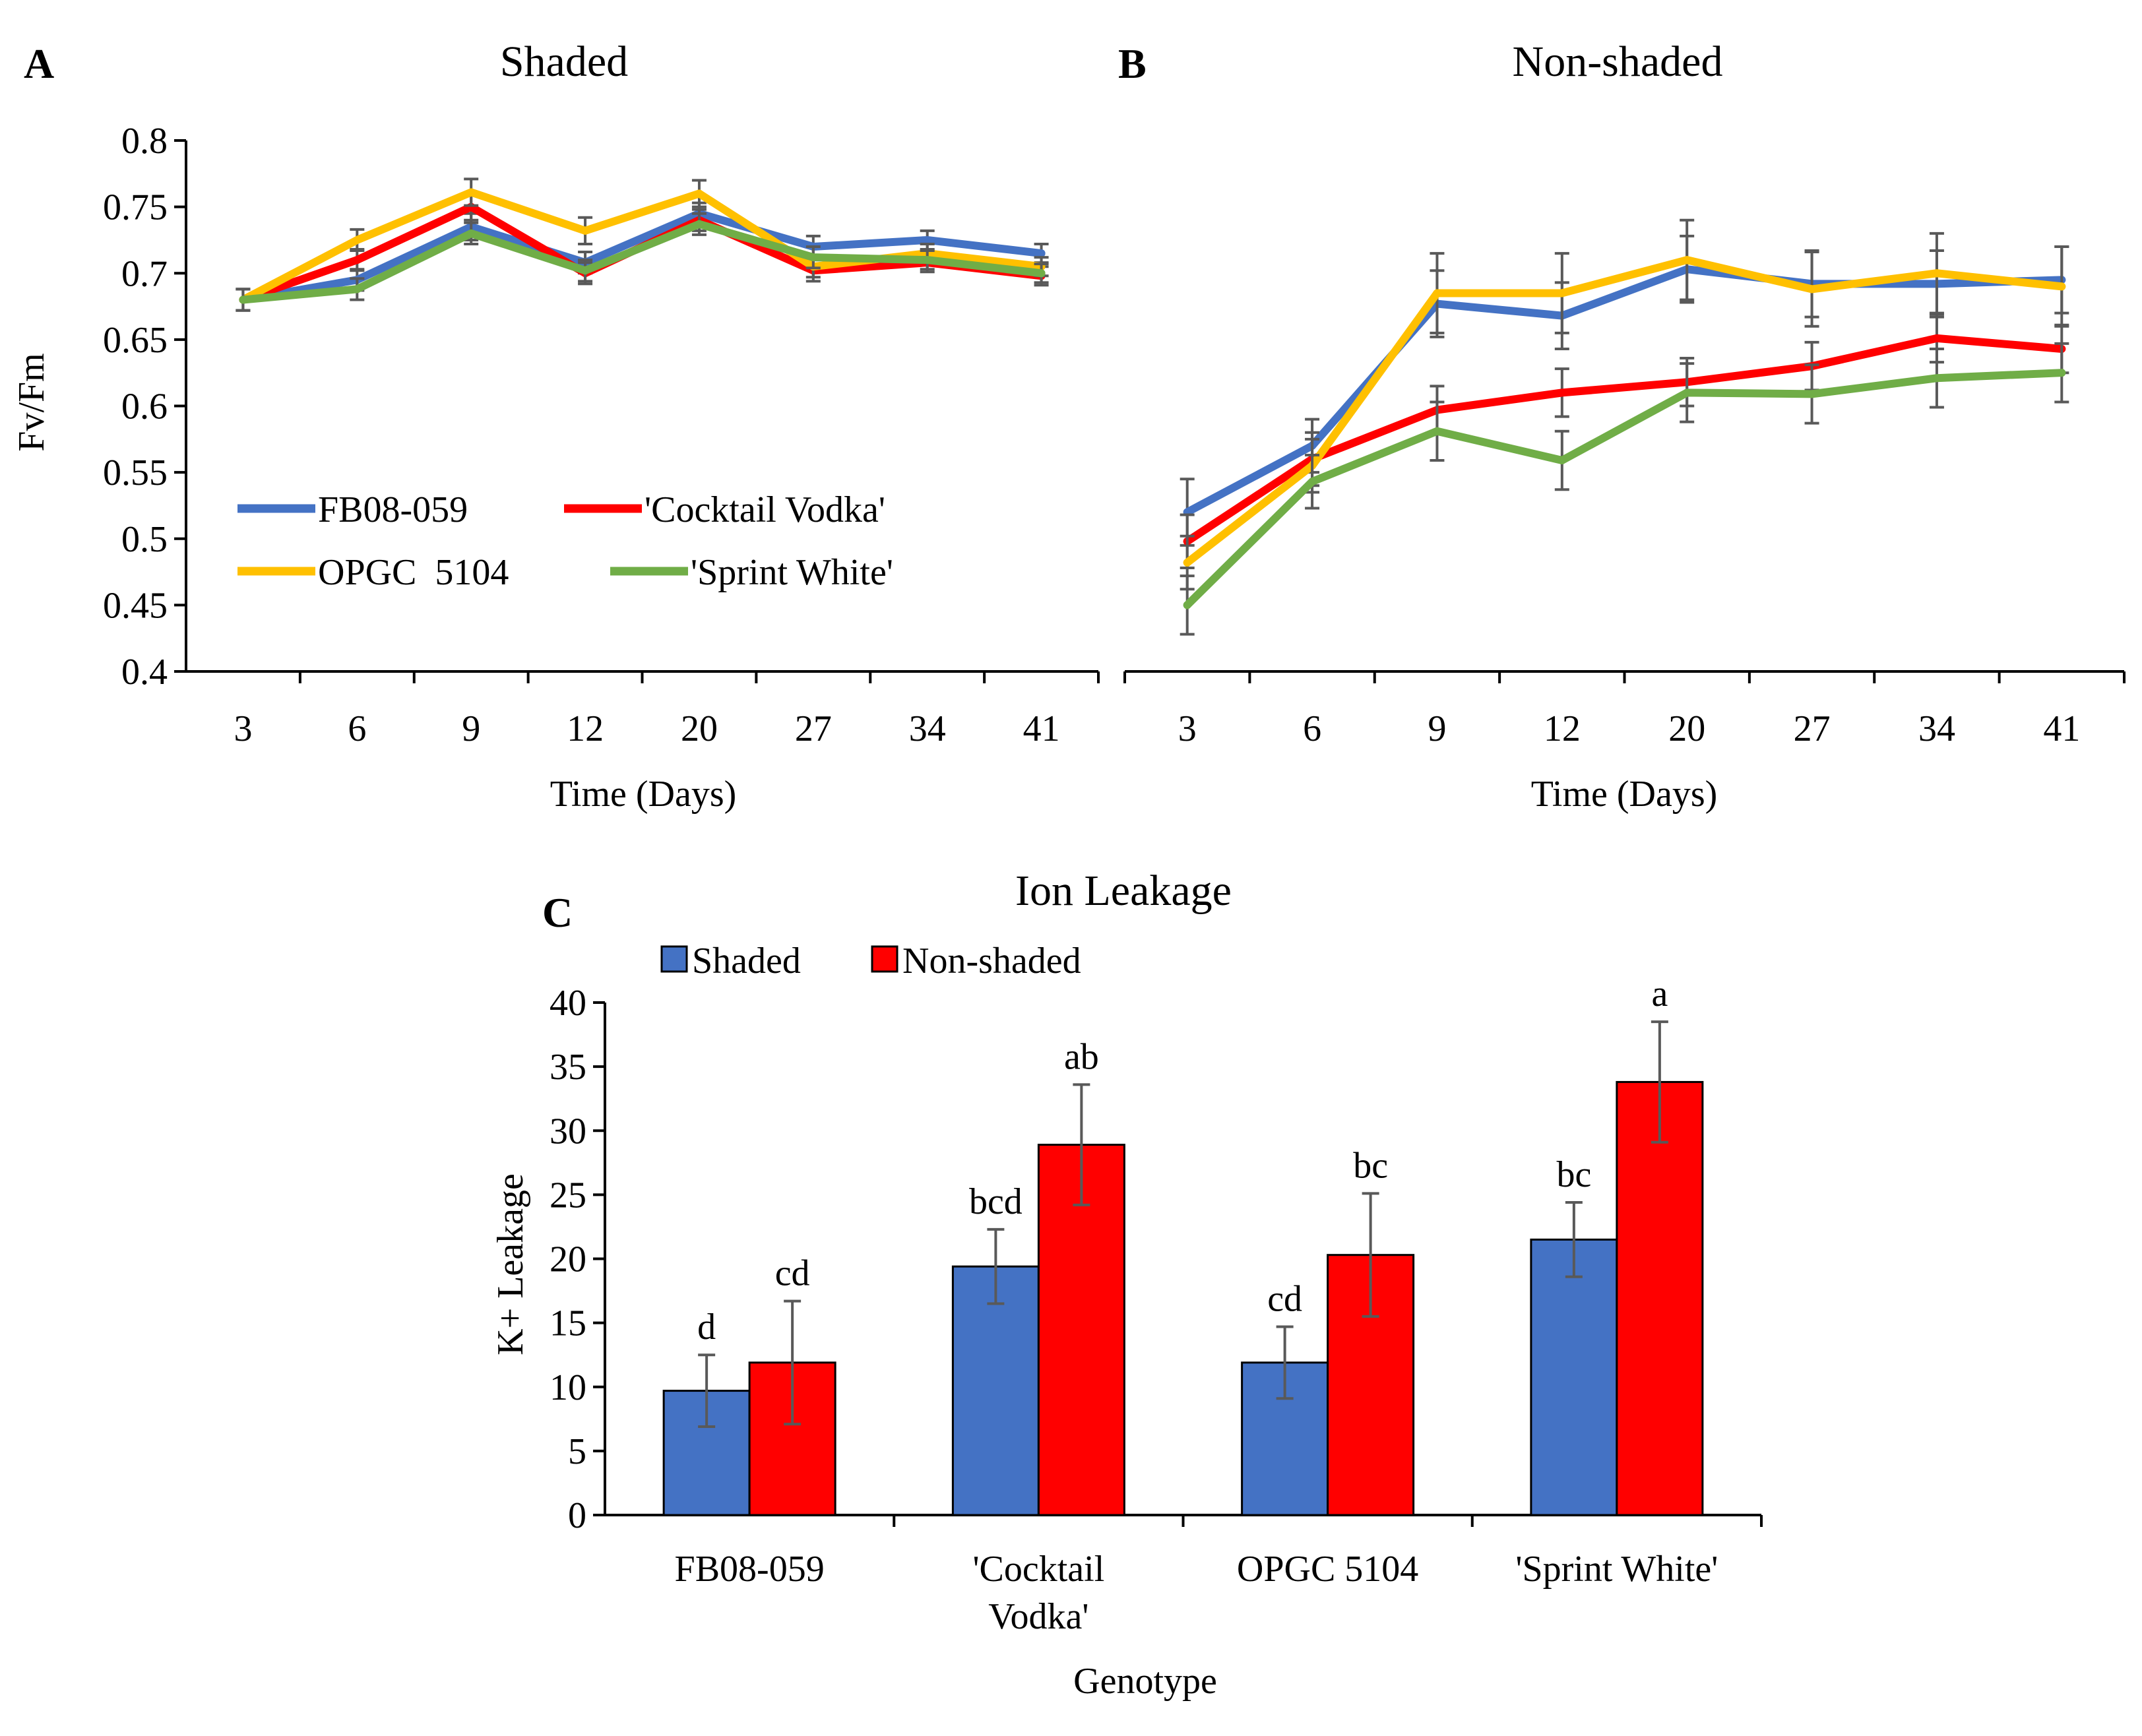 The image size is (2142, 1736). What do you see at coordinates (135, 340) in the screenshot?
I see `y-tick-label: 0.65` at bounding box center [135, 340].